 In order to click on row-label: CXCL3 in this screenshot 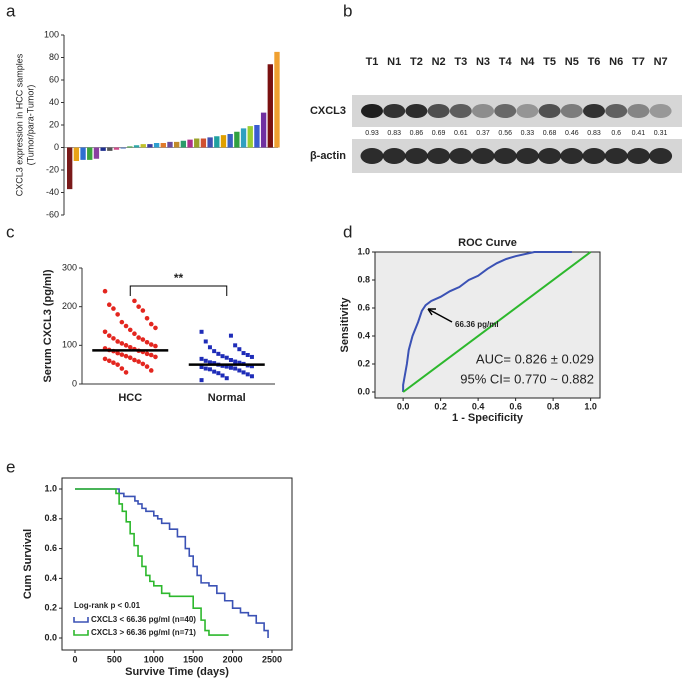, I will do `click(328, 111)`.